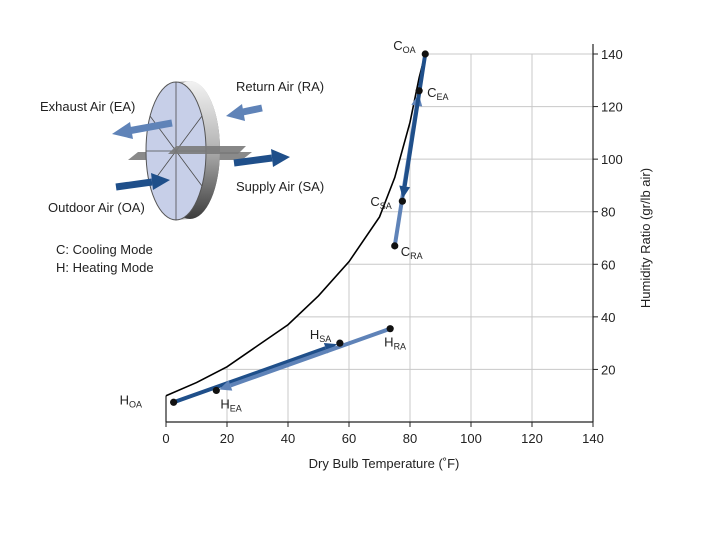 The width and height of the screenshot is (720, 540). What do you see at coordinates (142, 129) in the screenshot?
I see `exhaust-air-arrow` at bounding box center [142, 129].